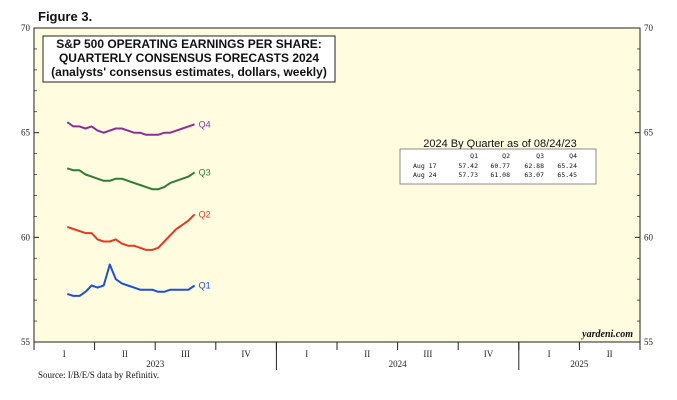 This screenshot has height=400, width=677. I want to click on x-year-label: 2024, so click(398, 364).